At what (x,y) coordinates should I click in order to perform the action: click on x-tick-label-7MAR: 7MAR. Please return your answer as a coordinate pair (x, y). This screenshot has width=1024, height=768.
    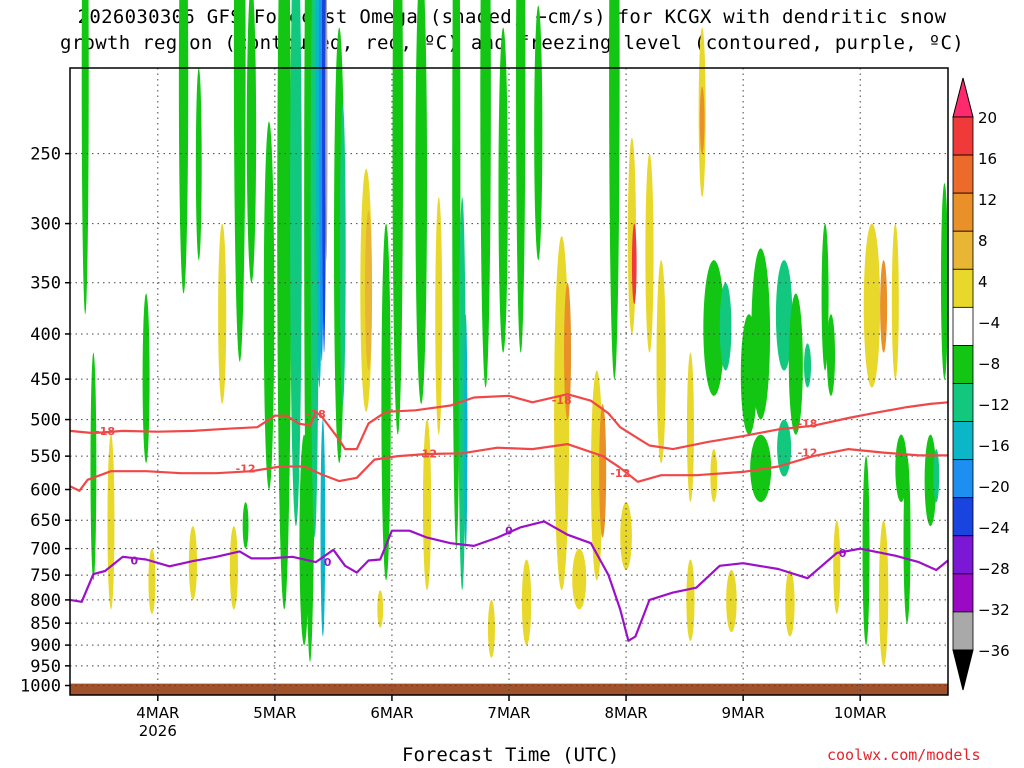
    Looking at the image, I should click on (508, 713).